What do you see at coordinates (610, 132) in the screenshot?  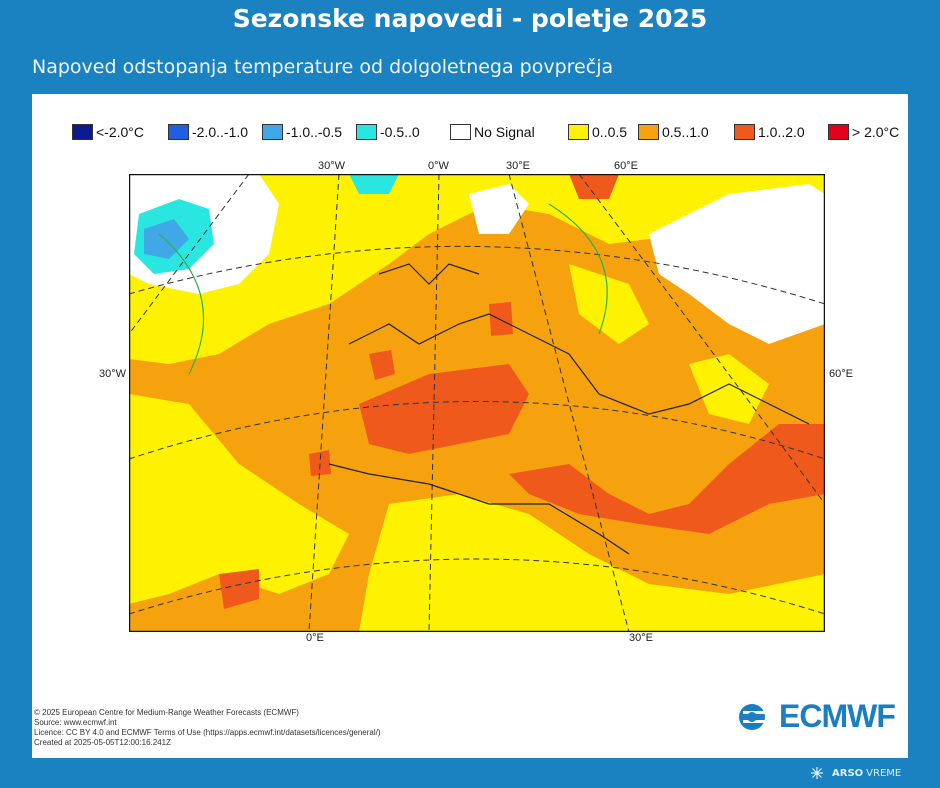 I see `legend-label: 0..0.5` at bounding box center [610, 132].